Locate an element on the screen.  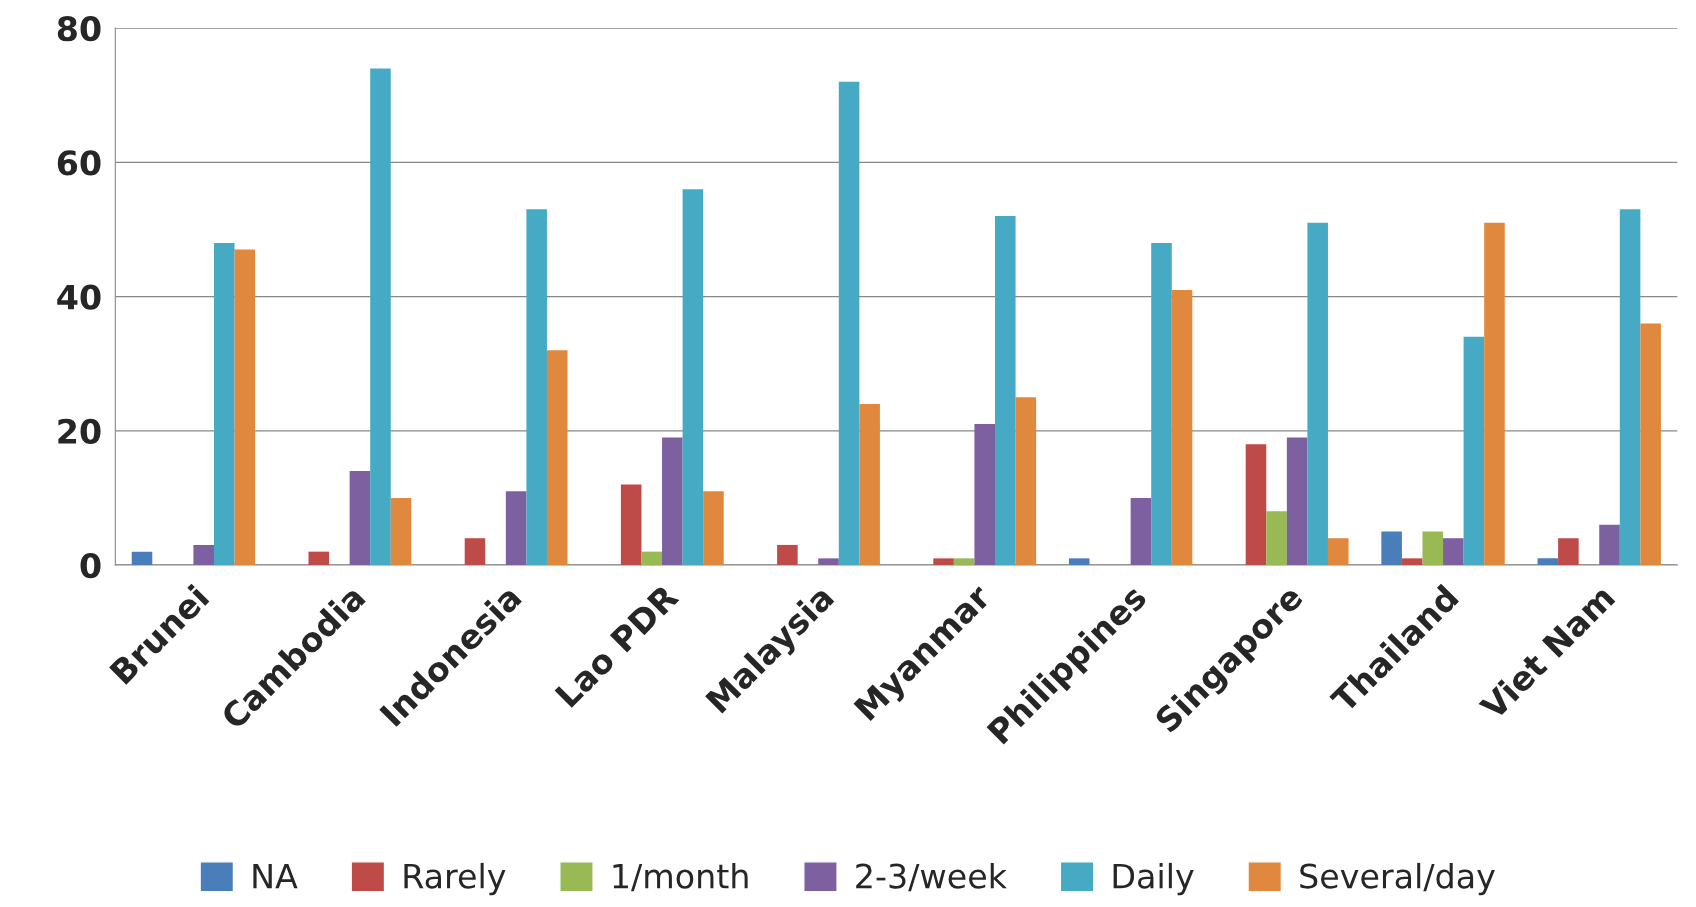
legend-label: Daily is located at coordinates (1153, 879).